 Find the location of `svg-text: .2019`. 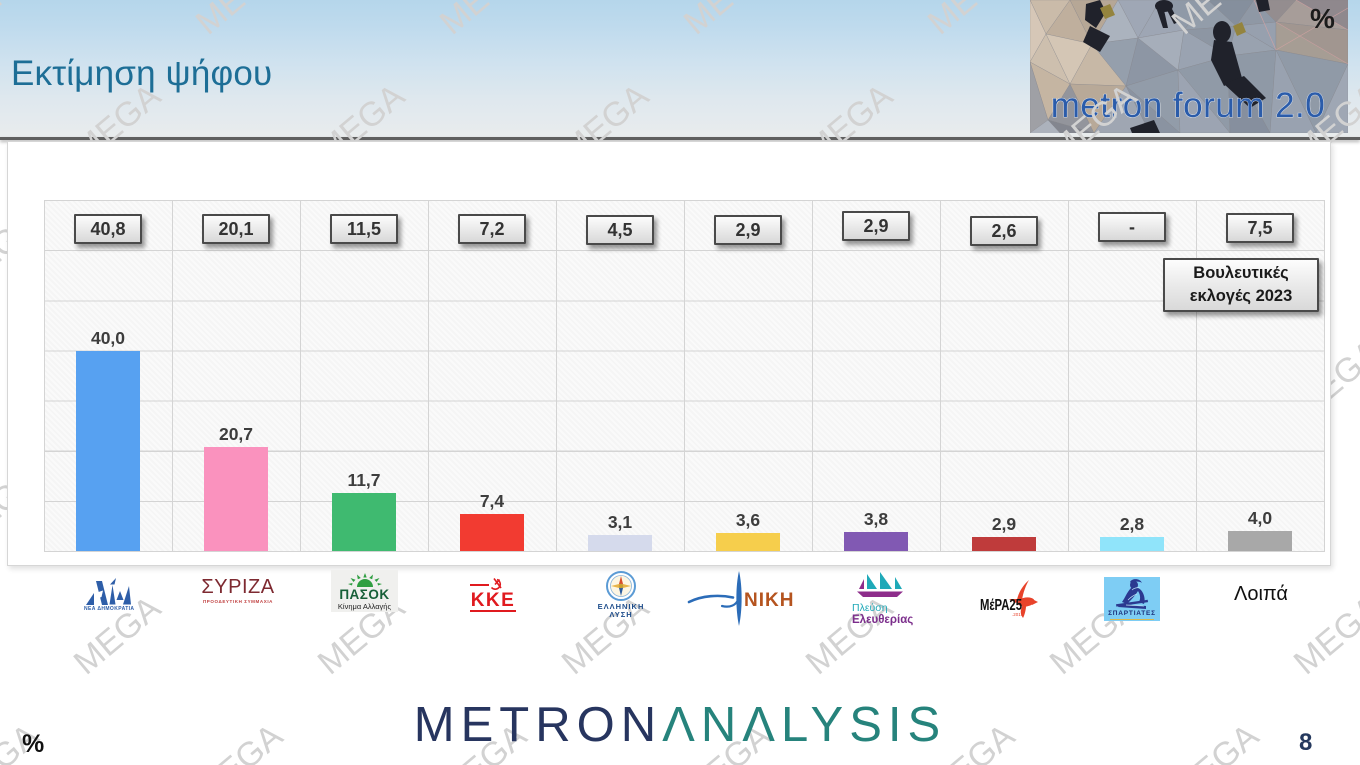

svg-text: .2019 is located at coordinates (1018, 614).